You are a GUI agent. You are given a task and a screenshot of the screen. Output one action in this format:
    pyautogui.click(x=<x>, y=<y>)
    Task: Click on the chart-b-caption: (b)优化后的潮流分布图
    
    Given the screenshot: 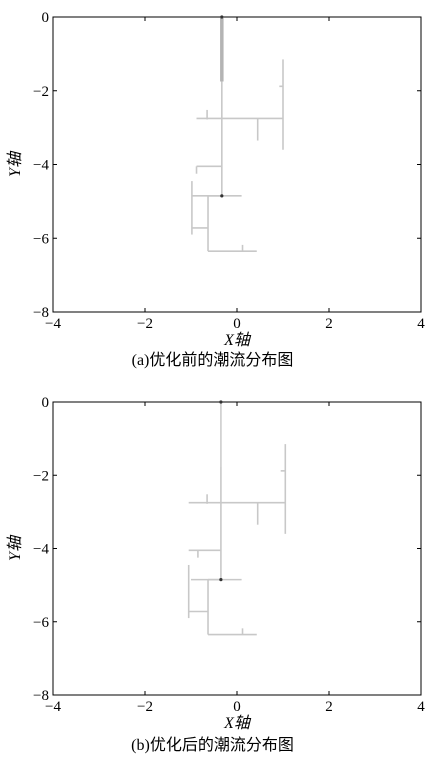 What is the action you would take?
    pyautogui.click(x=212, y=745)
    